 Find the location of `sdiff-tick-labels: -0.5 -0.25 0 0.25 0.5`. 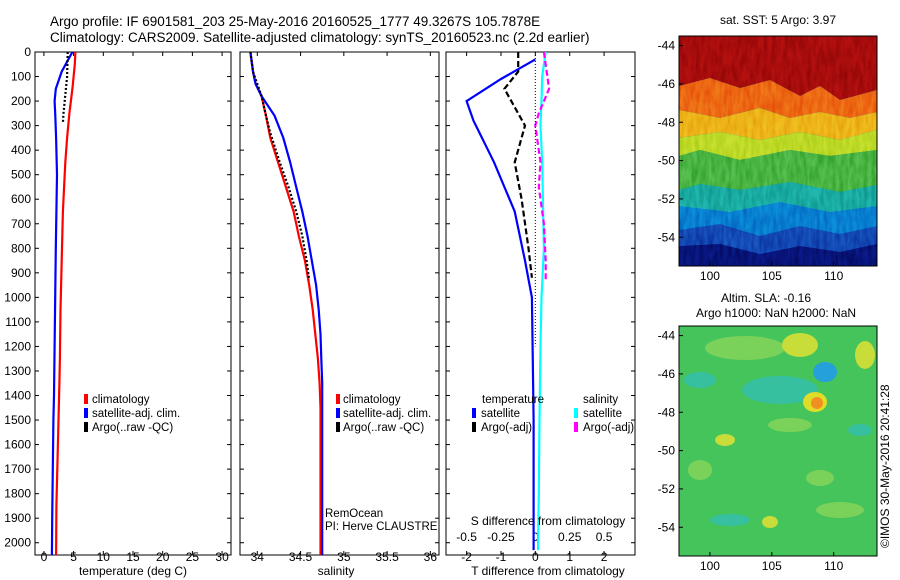

sdiff-tick-labels: -0.5 -0.25 0 0.25 0.5 is located at coordinates (534, 537).